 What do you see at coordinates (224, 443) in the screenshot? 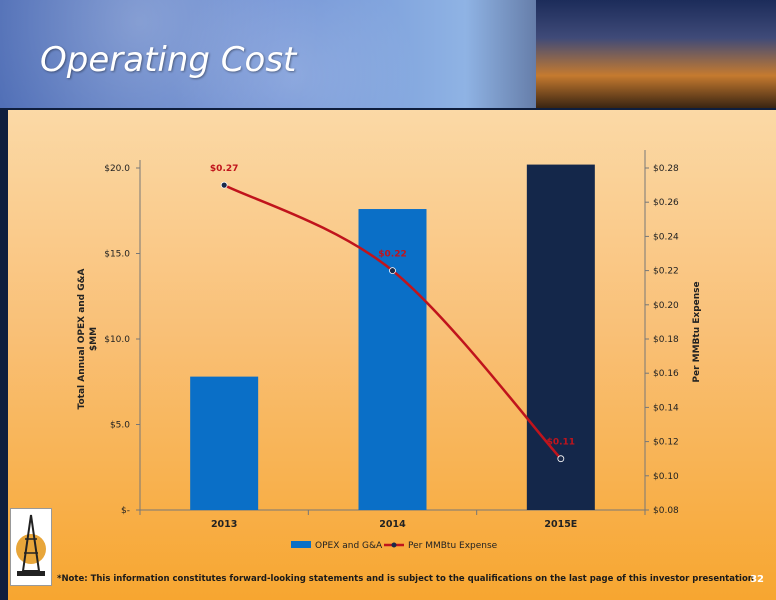
I see `bar-opex-2013` at bounding box center [224, 443].